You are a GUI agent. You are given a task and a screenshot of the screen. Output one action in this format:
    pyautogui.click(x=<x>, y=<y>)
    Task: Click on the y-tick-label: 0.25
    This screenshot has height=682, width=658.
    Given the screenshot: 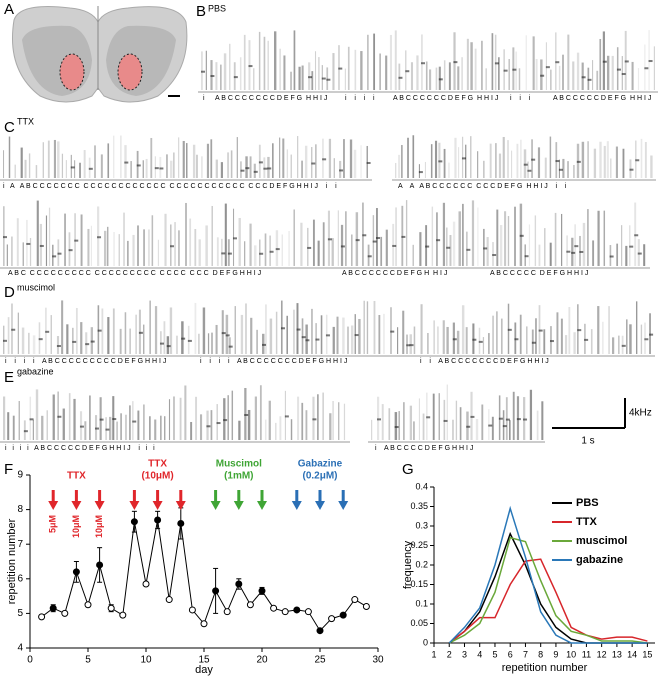 What is the action you would take?
    pyautogui.click(x=419, y=545)
    